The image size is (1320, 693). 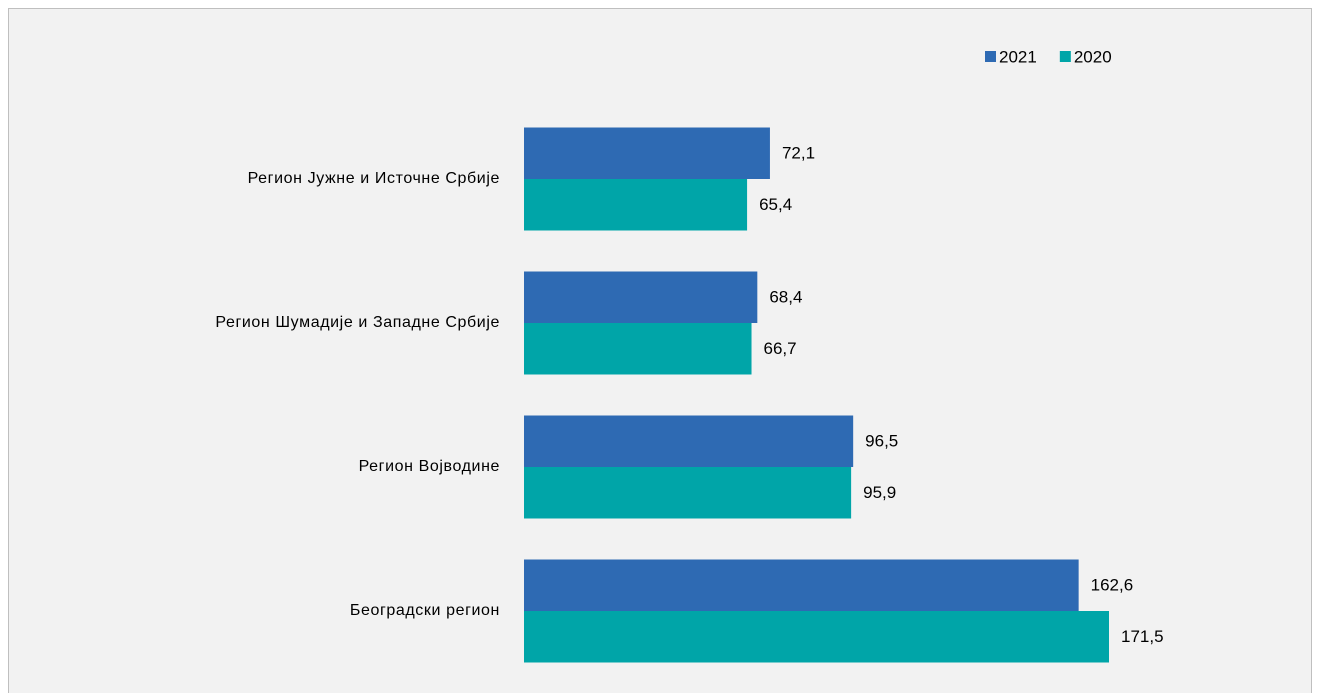 I want to click on data-label: 65,4, so click(x=775, y=204).